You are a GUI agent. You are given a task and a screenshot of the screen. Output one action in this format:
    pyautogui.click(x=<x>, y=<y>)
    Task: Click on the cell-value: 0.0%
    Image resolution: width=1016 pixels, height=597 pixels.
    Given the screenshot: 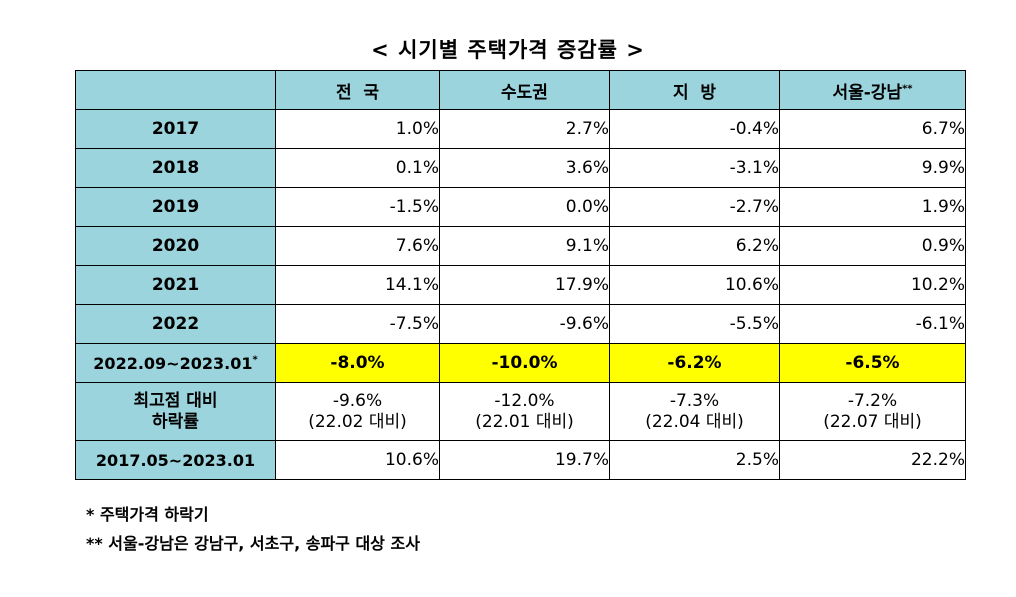 What is the action you would take?
    pyautogui.click(x=524, y=207)
    